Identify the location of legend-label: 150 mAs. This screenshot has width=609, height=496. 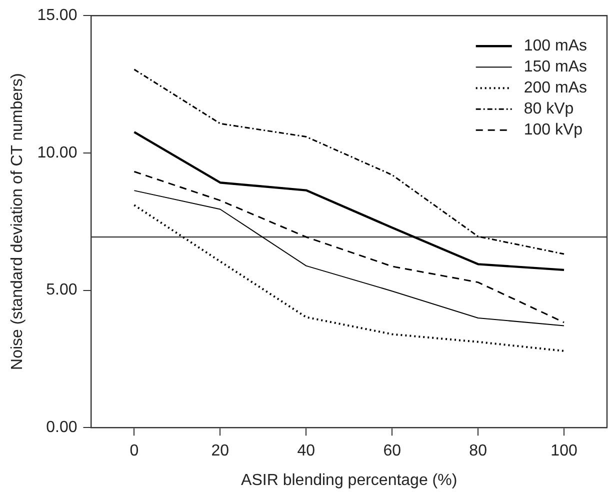
(555, 67).